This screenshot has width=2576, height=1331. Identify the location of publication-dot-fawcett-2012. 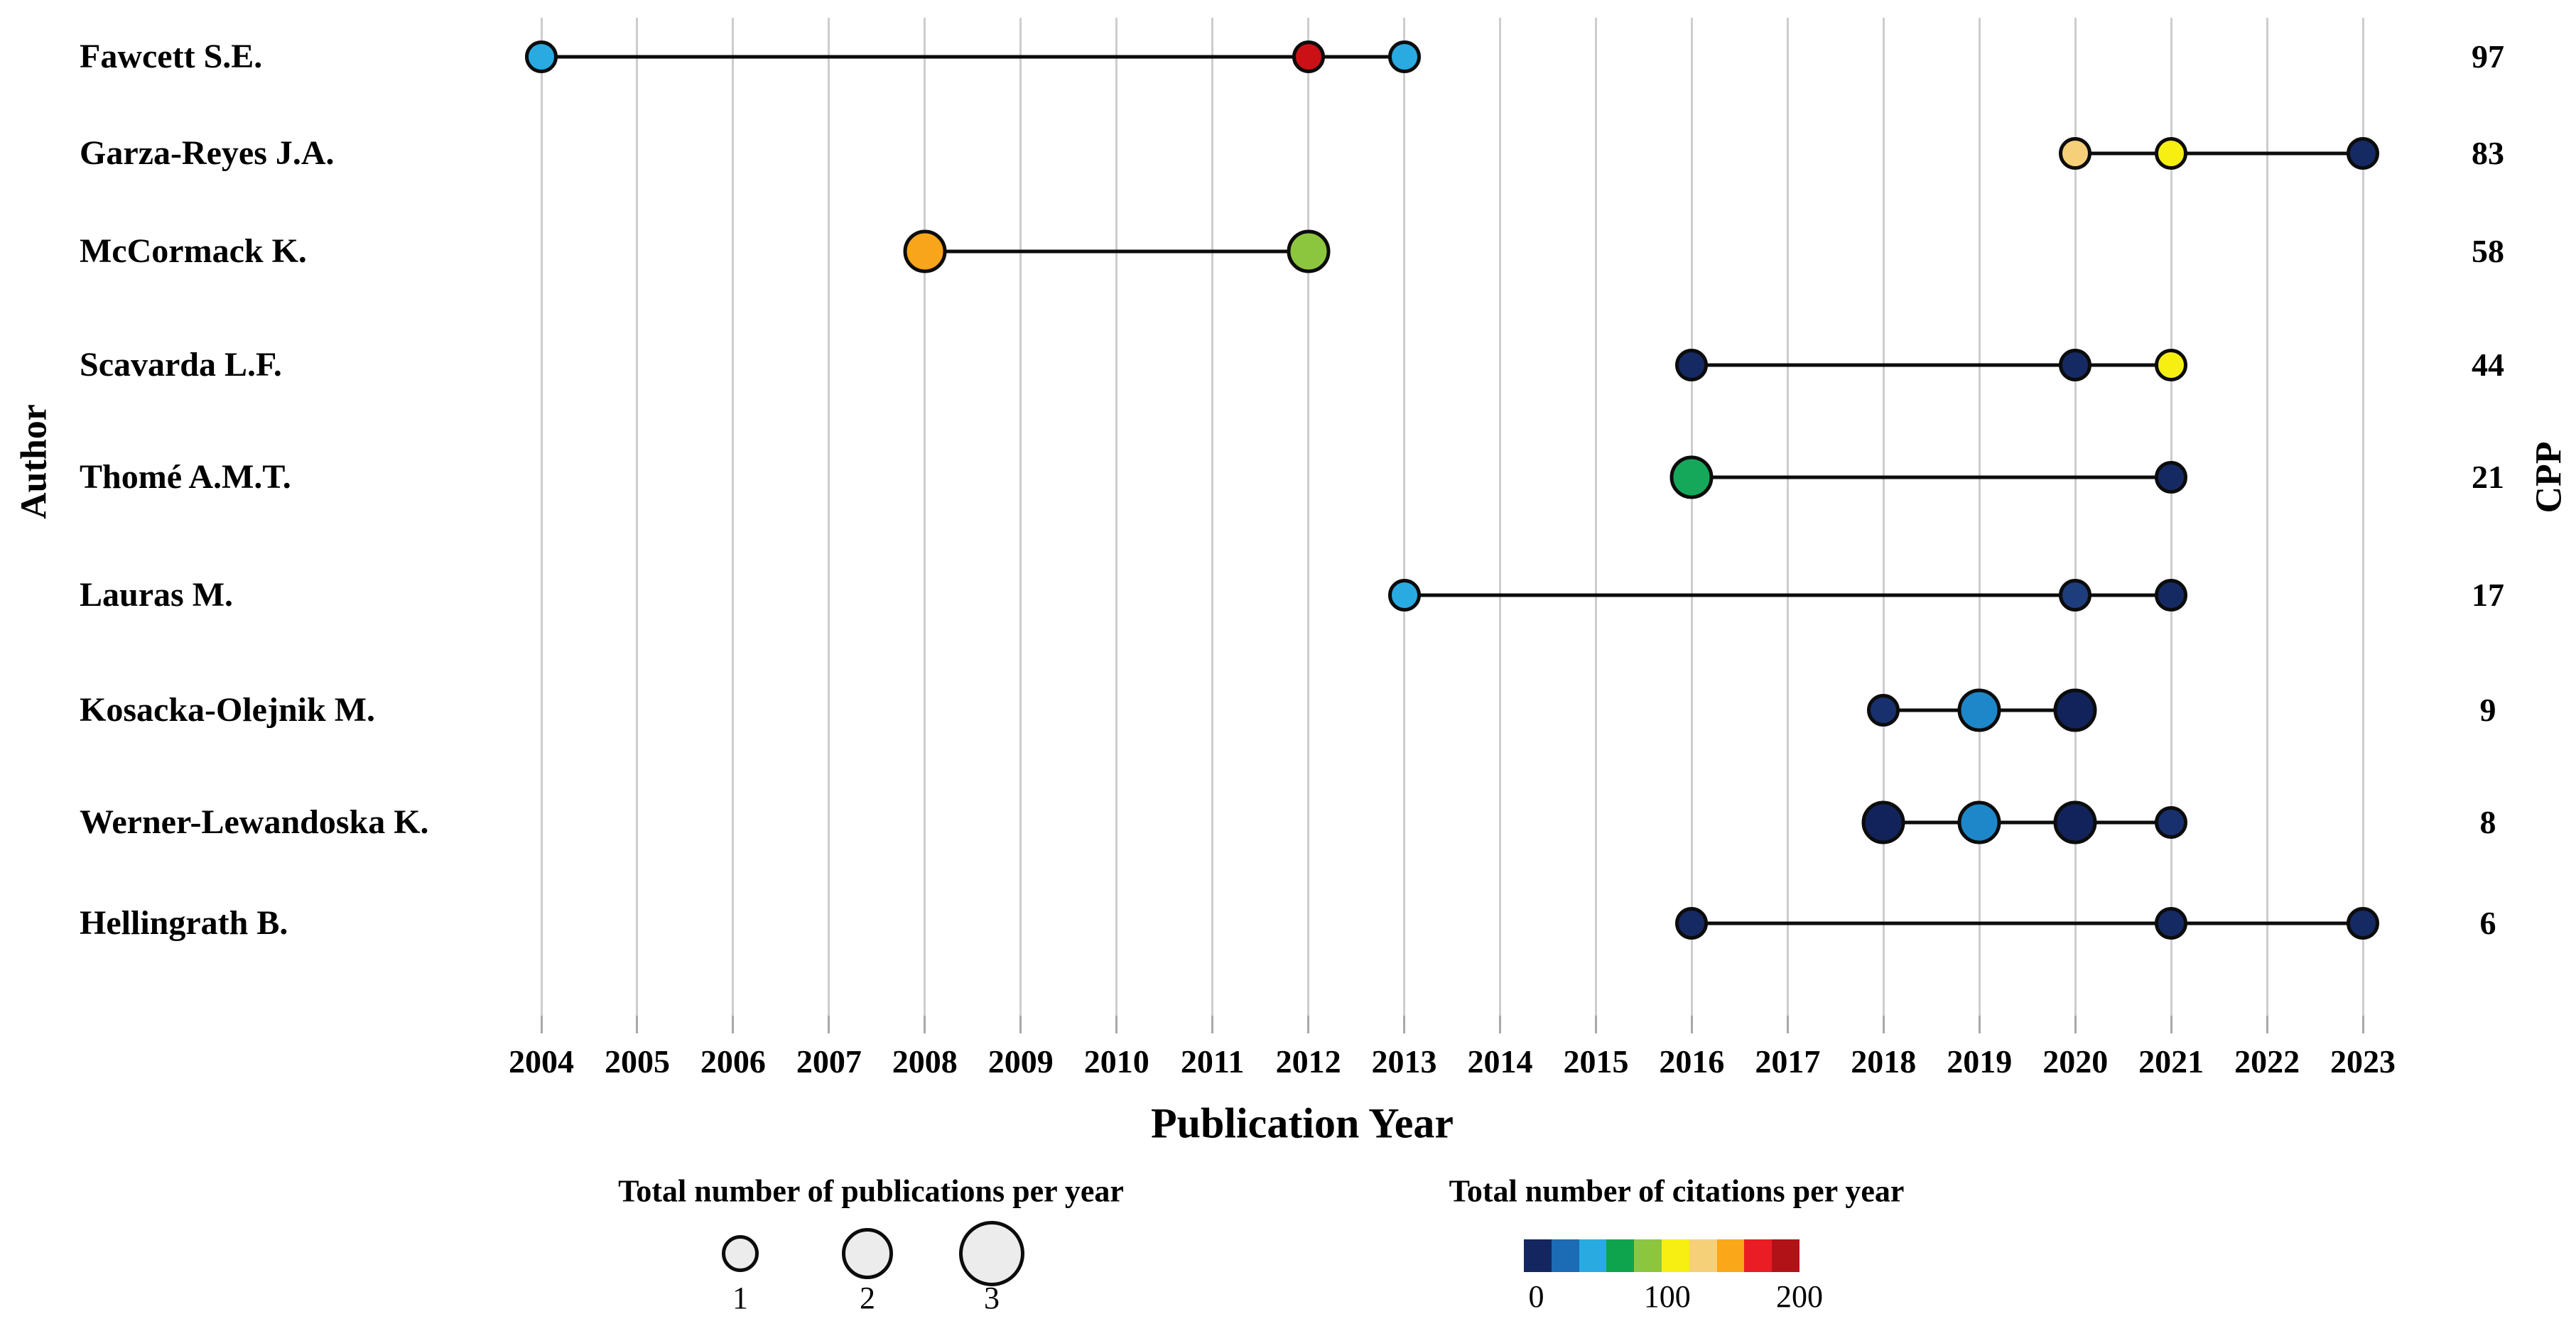
(1308, 56).